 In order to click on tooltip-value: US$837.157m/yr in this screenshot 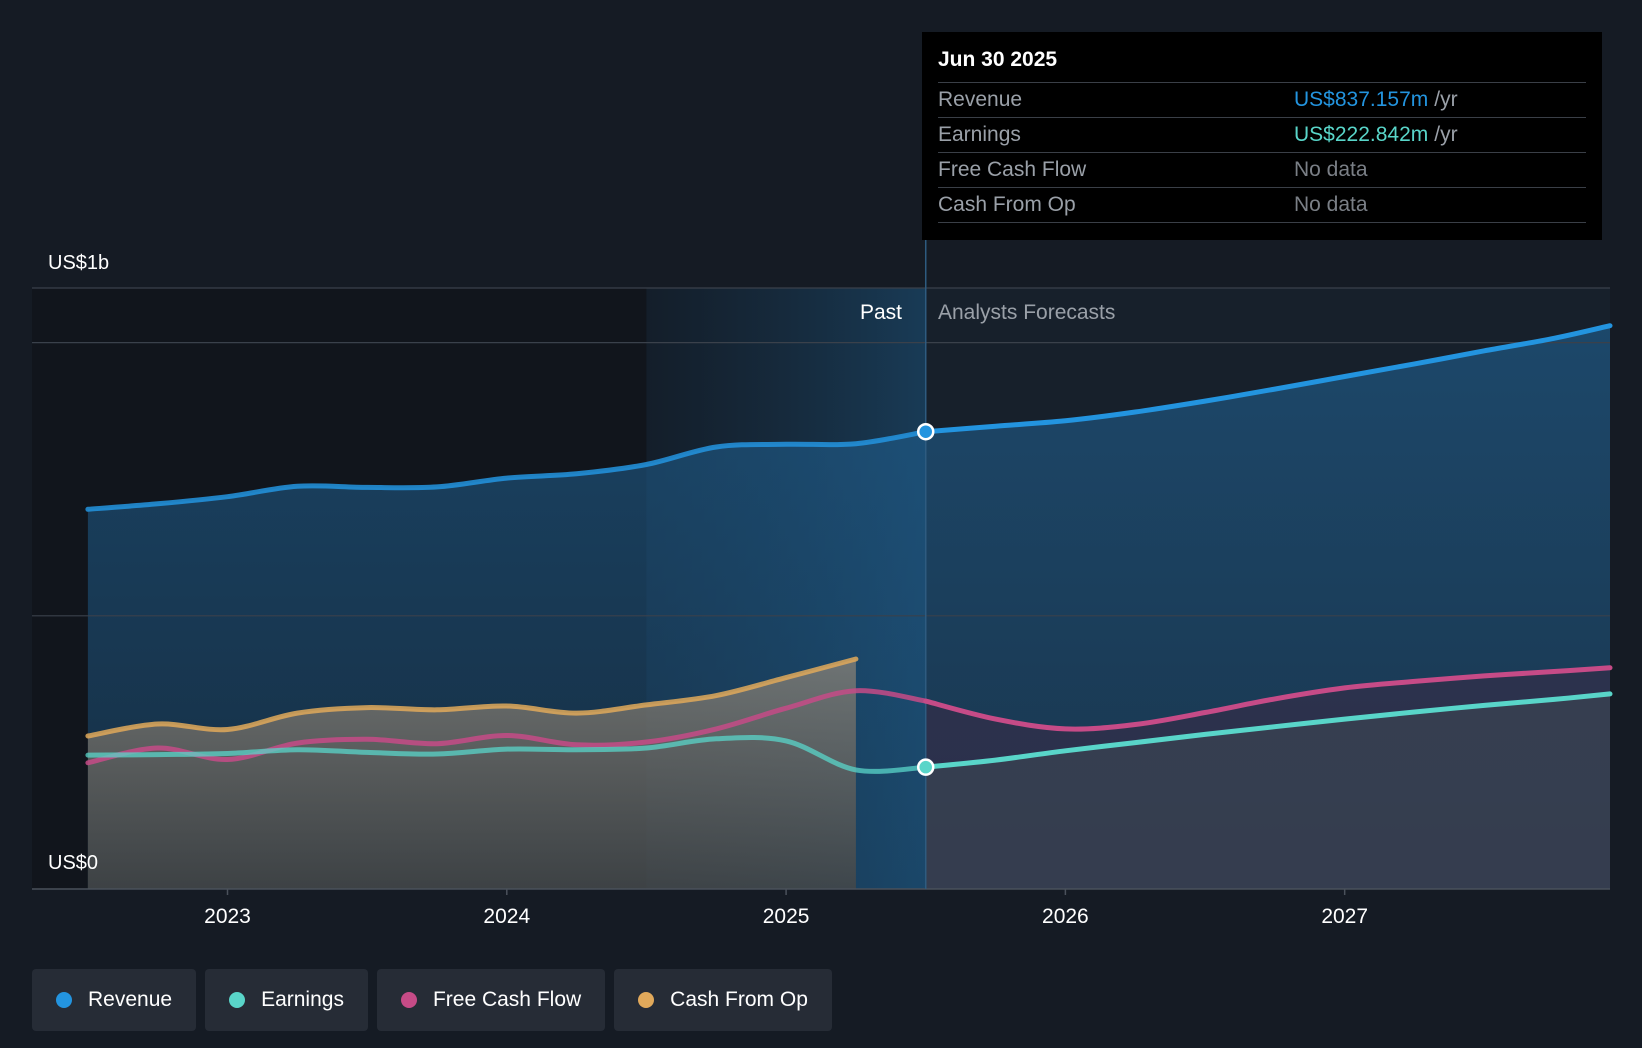, I will do `click(1376, 99)`.